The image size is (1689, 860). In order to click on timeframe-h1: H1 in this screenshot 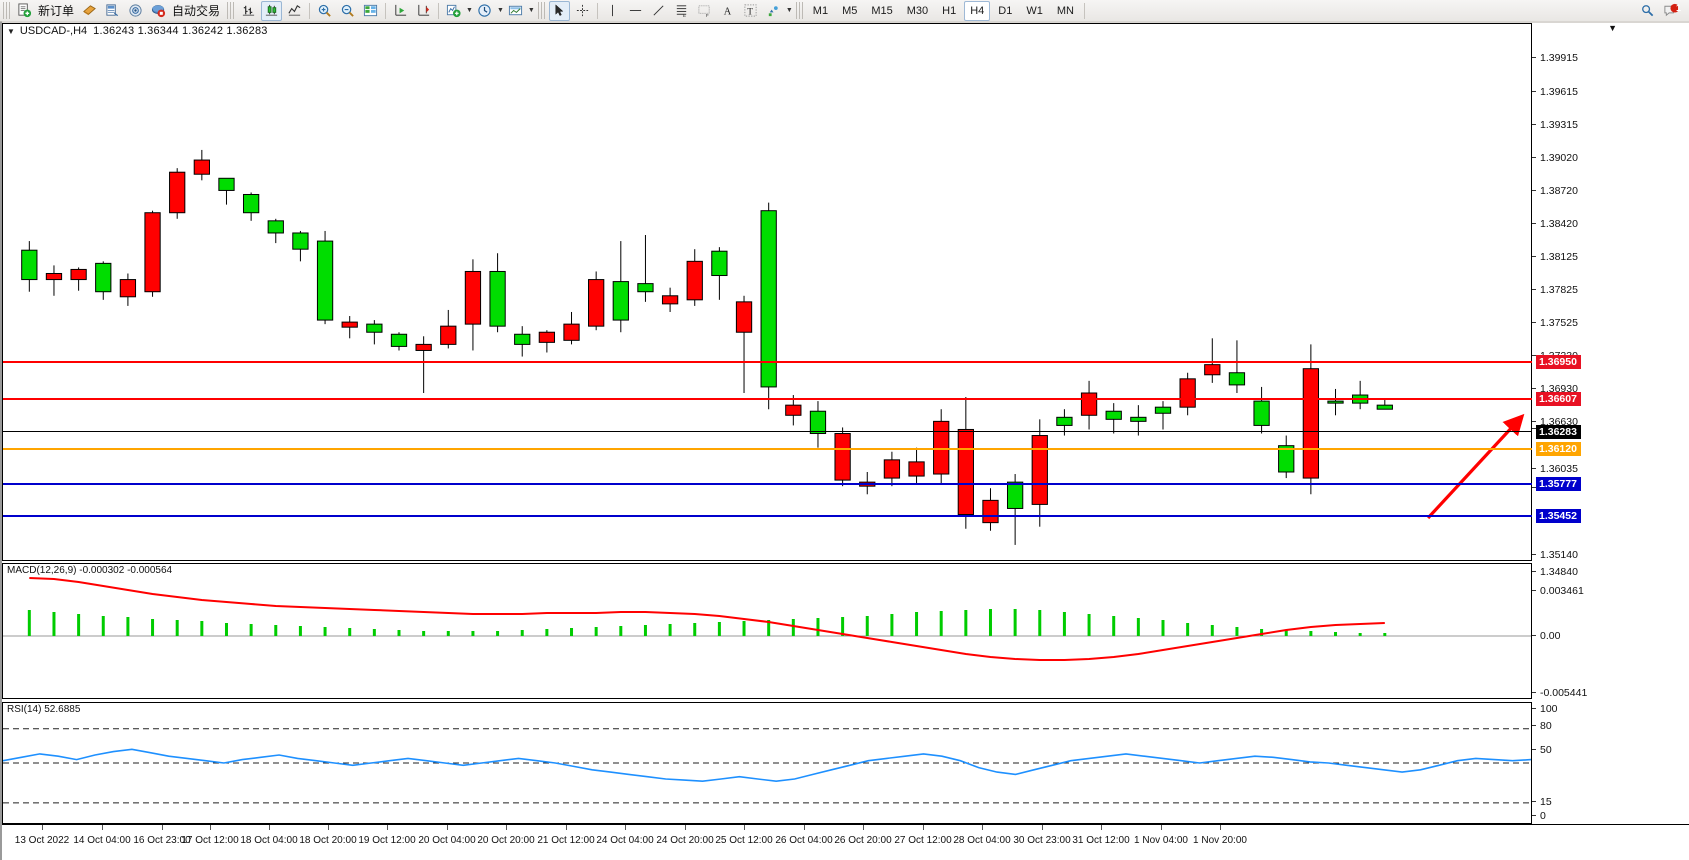, I will do `click(949, 10)`.